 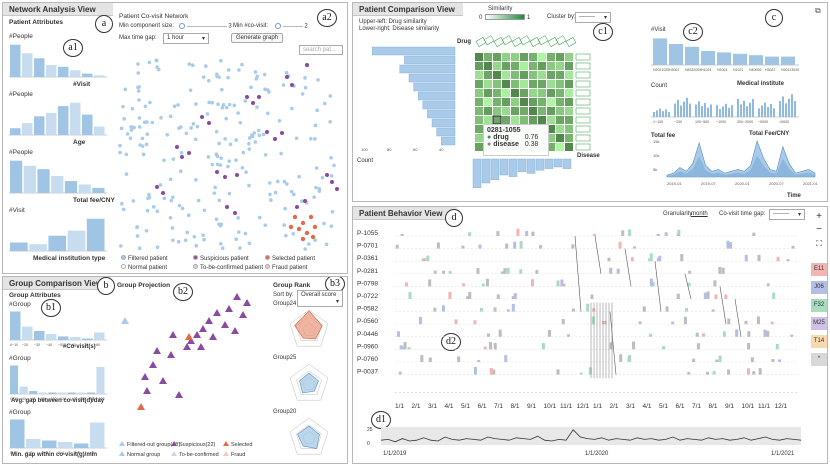 I want to click on institute-bar, so click(x=740, y=59).